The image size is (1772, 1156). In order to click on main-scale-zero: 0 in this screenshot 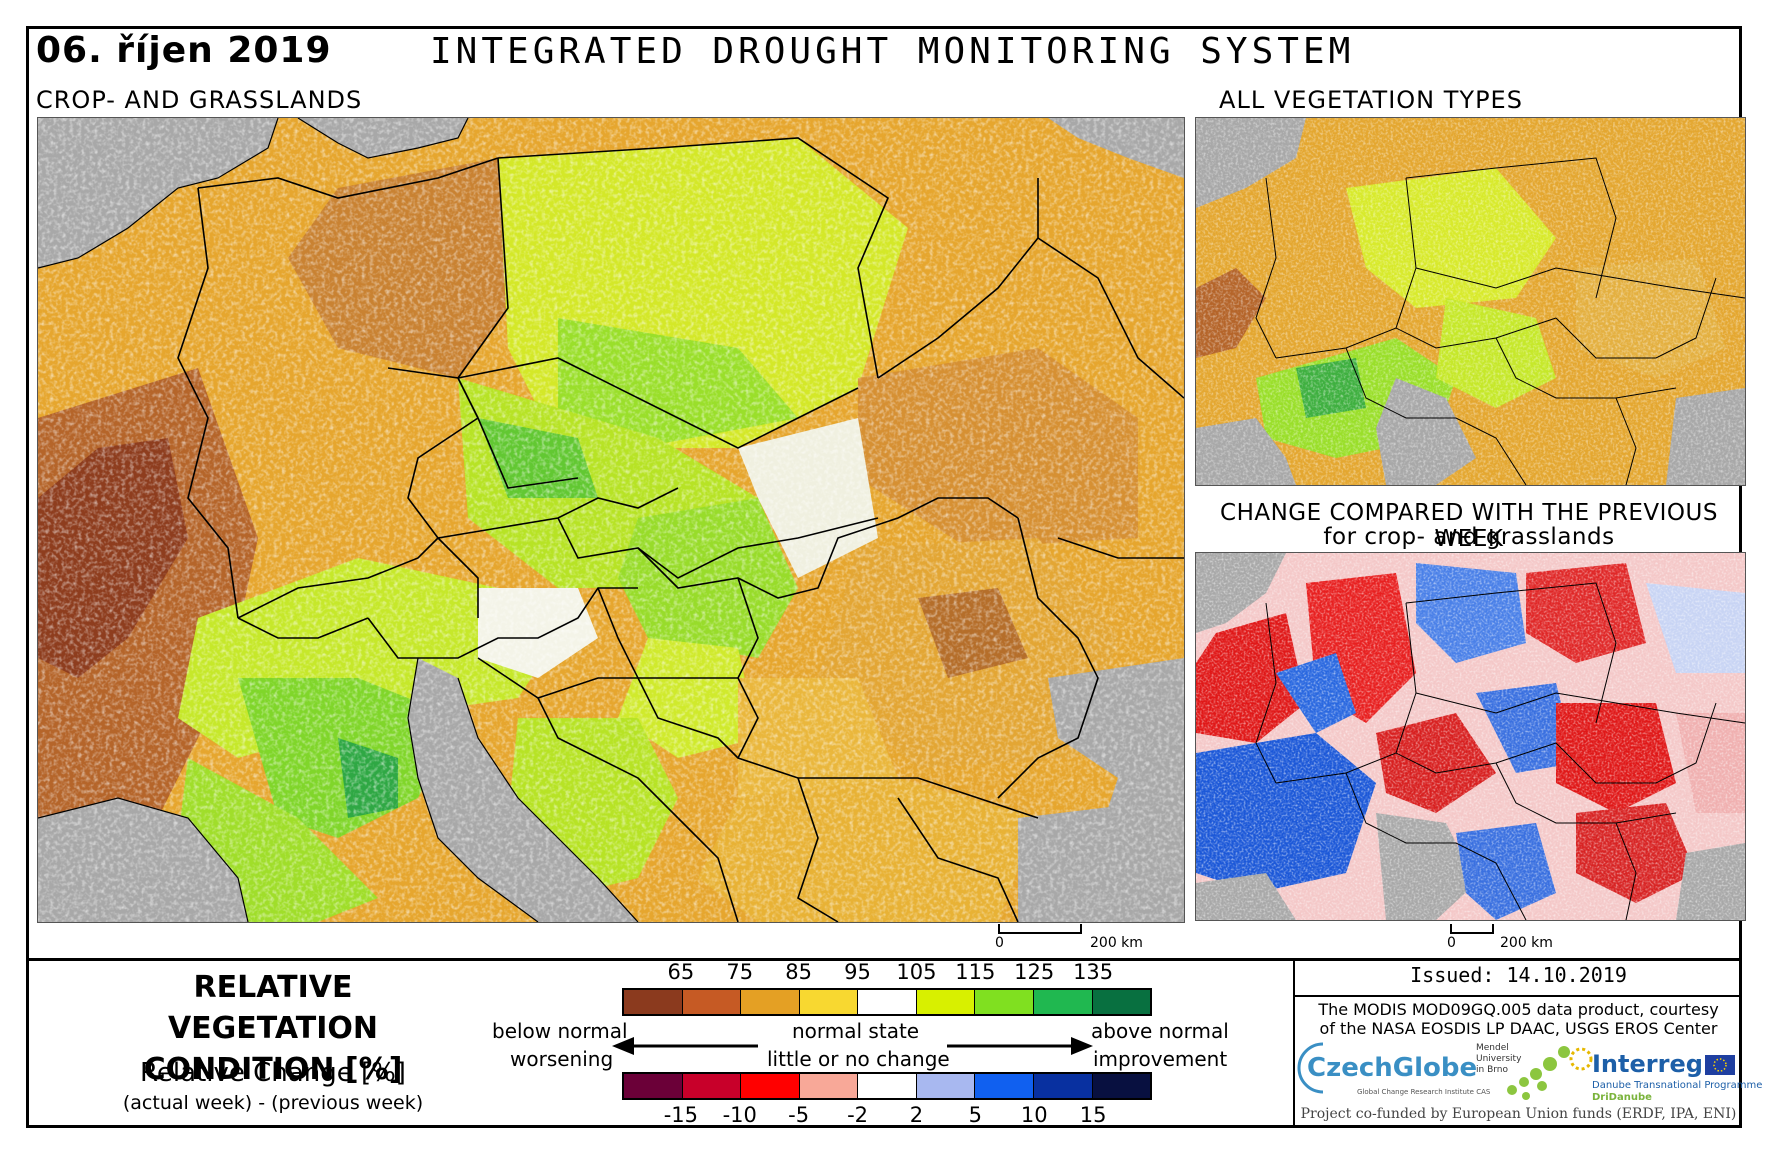, I will do `click(999, 943)`.